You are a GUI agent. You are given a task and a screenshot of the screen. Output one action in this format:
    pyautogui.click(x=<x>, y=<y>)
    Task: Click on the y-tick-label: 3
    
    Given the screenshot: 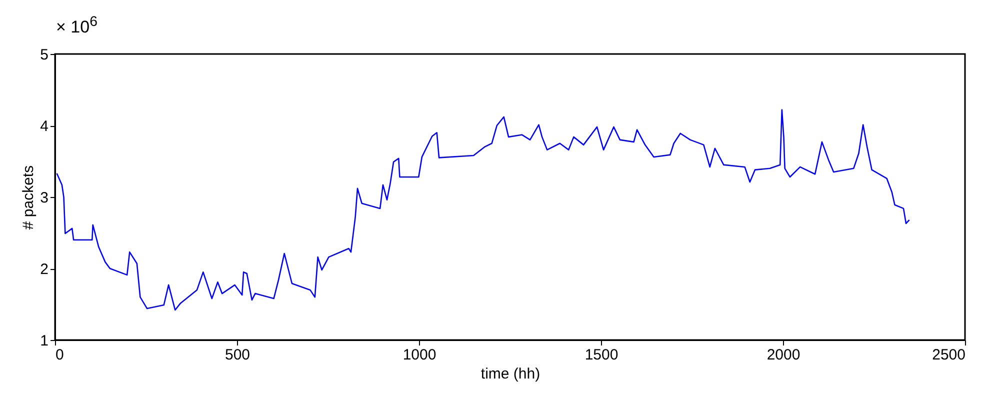 What is the action you would take?
    pyautogui.click(x=44, y=198)
    